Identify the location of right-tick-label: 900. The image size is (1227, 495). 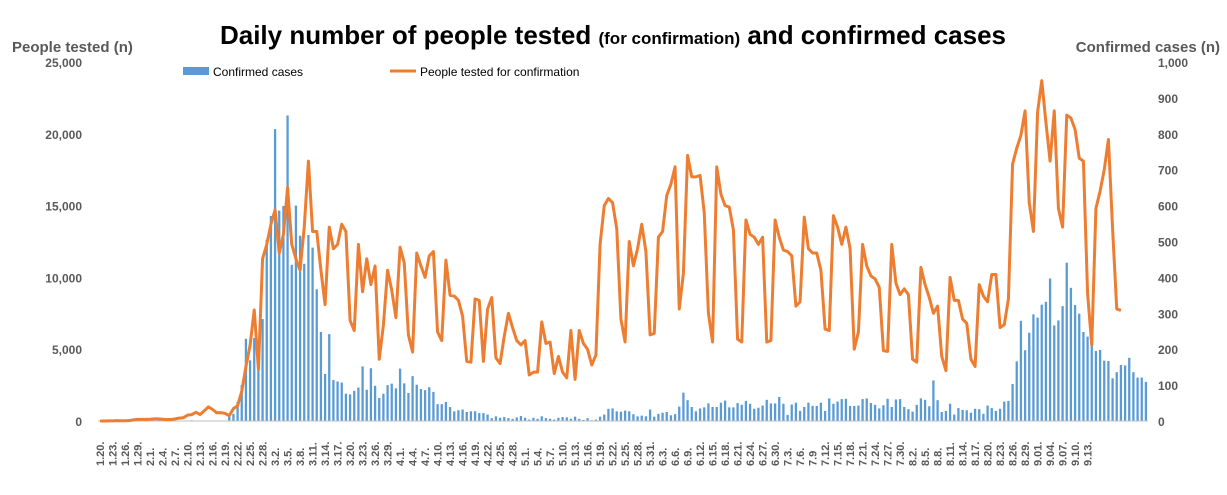
(1168, 99).